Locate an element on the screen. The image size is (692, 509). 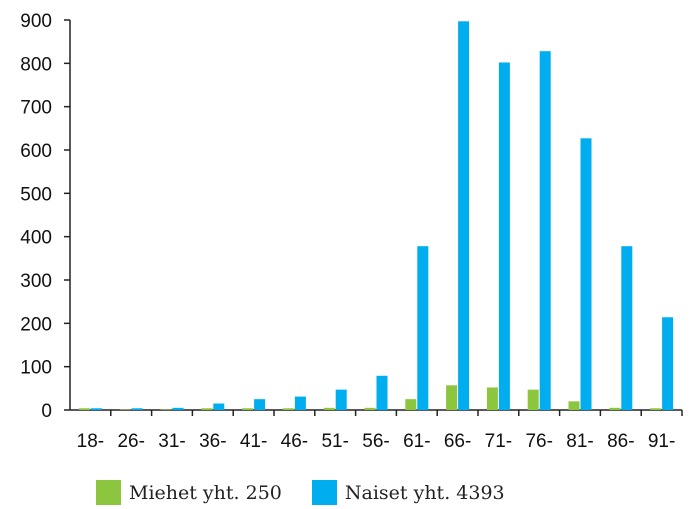
y-tick-label: 100 is located at coordinates (36, 368).